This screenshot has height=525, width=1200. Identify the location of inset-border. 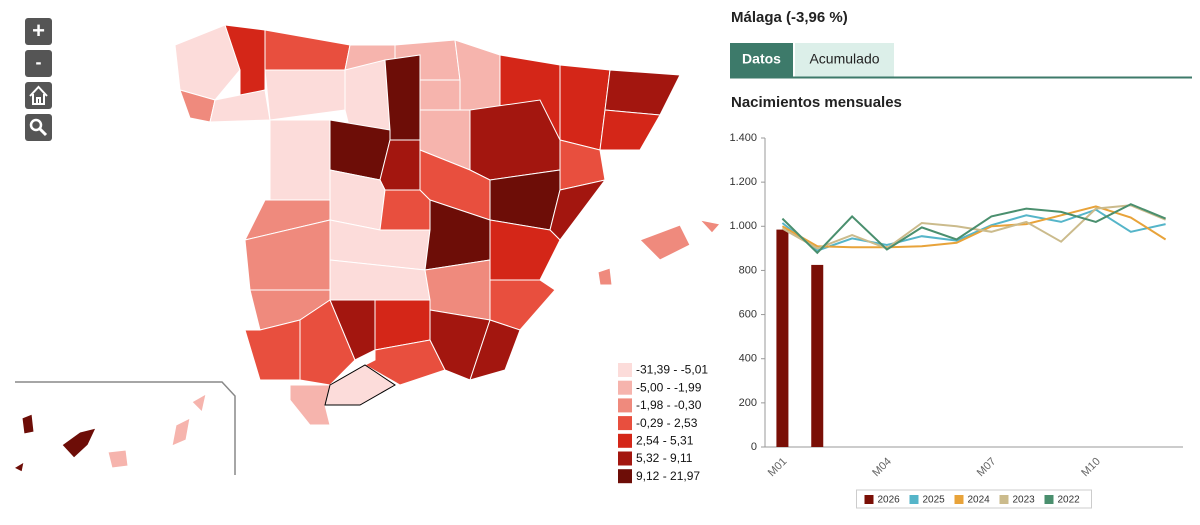
(125, 428).